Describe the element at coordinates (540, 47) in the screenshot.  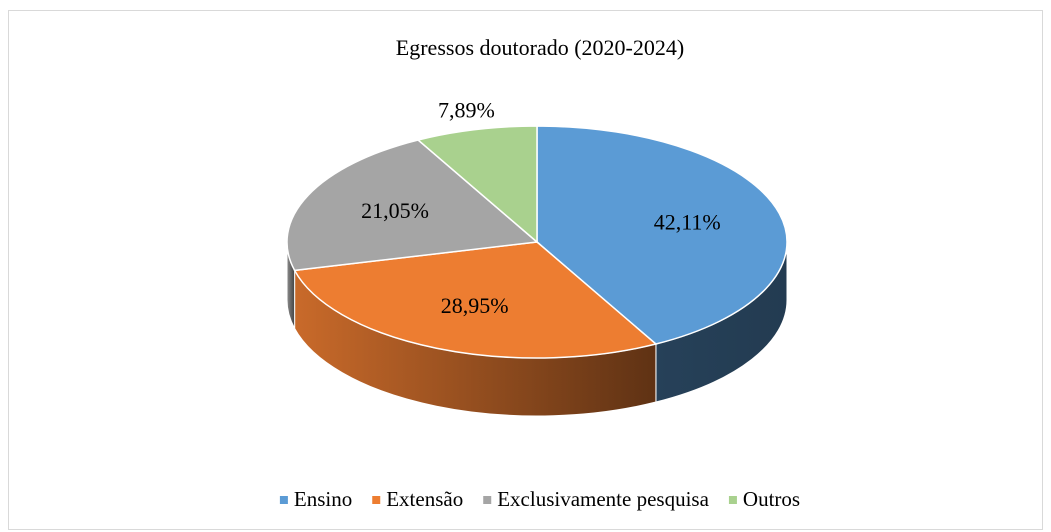
I see `chart-title: Egressos doutorado (2020-2024)` at that location.